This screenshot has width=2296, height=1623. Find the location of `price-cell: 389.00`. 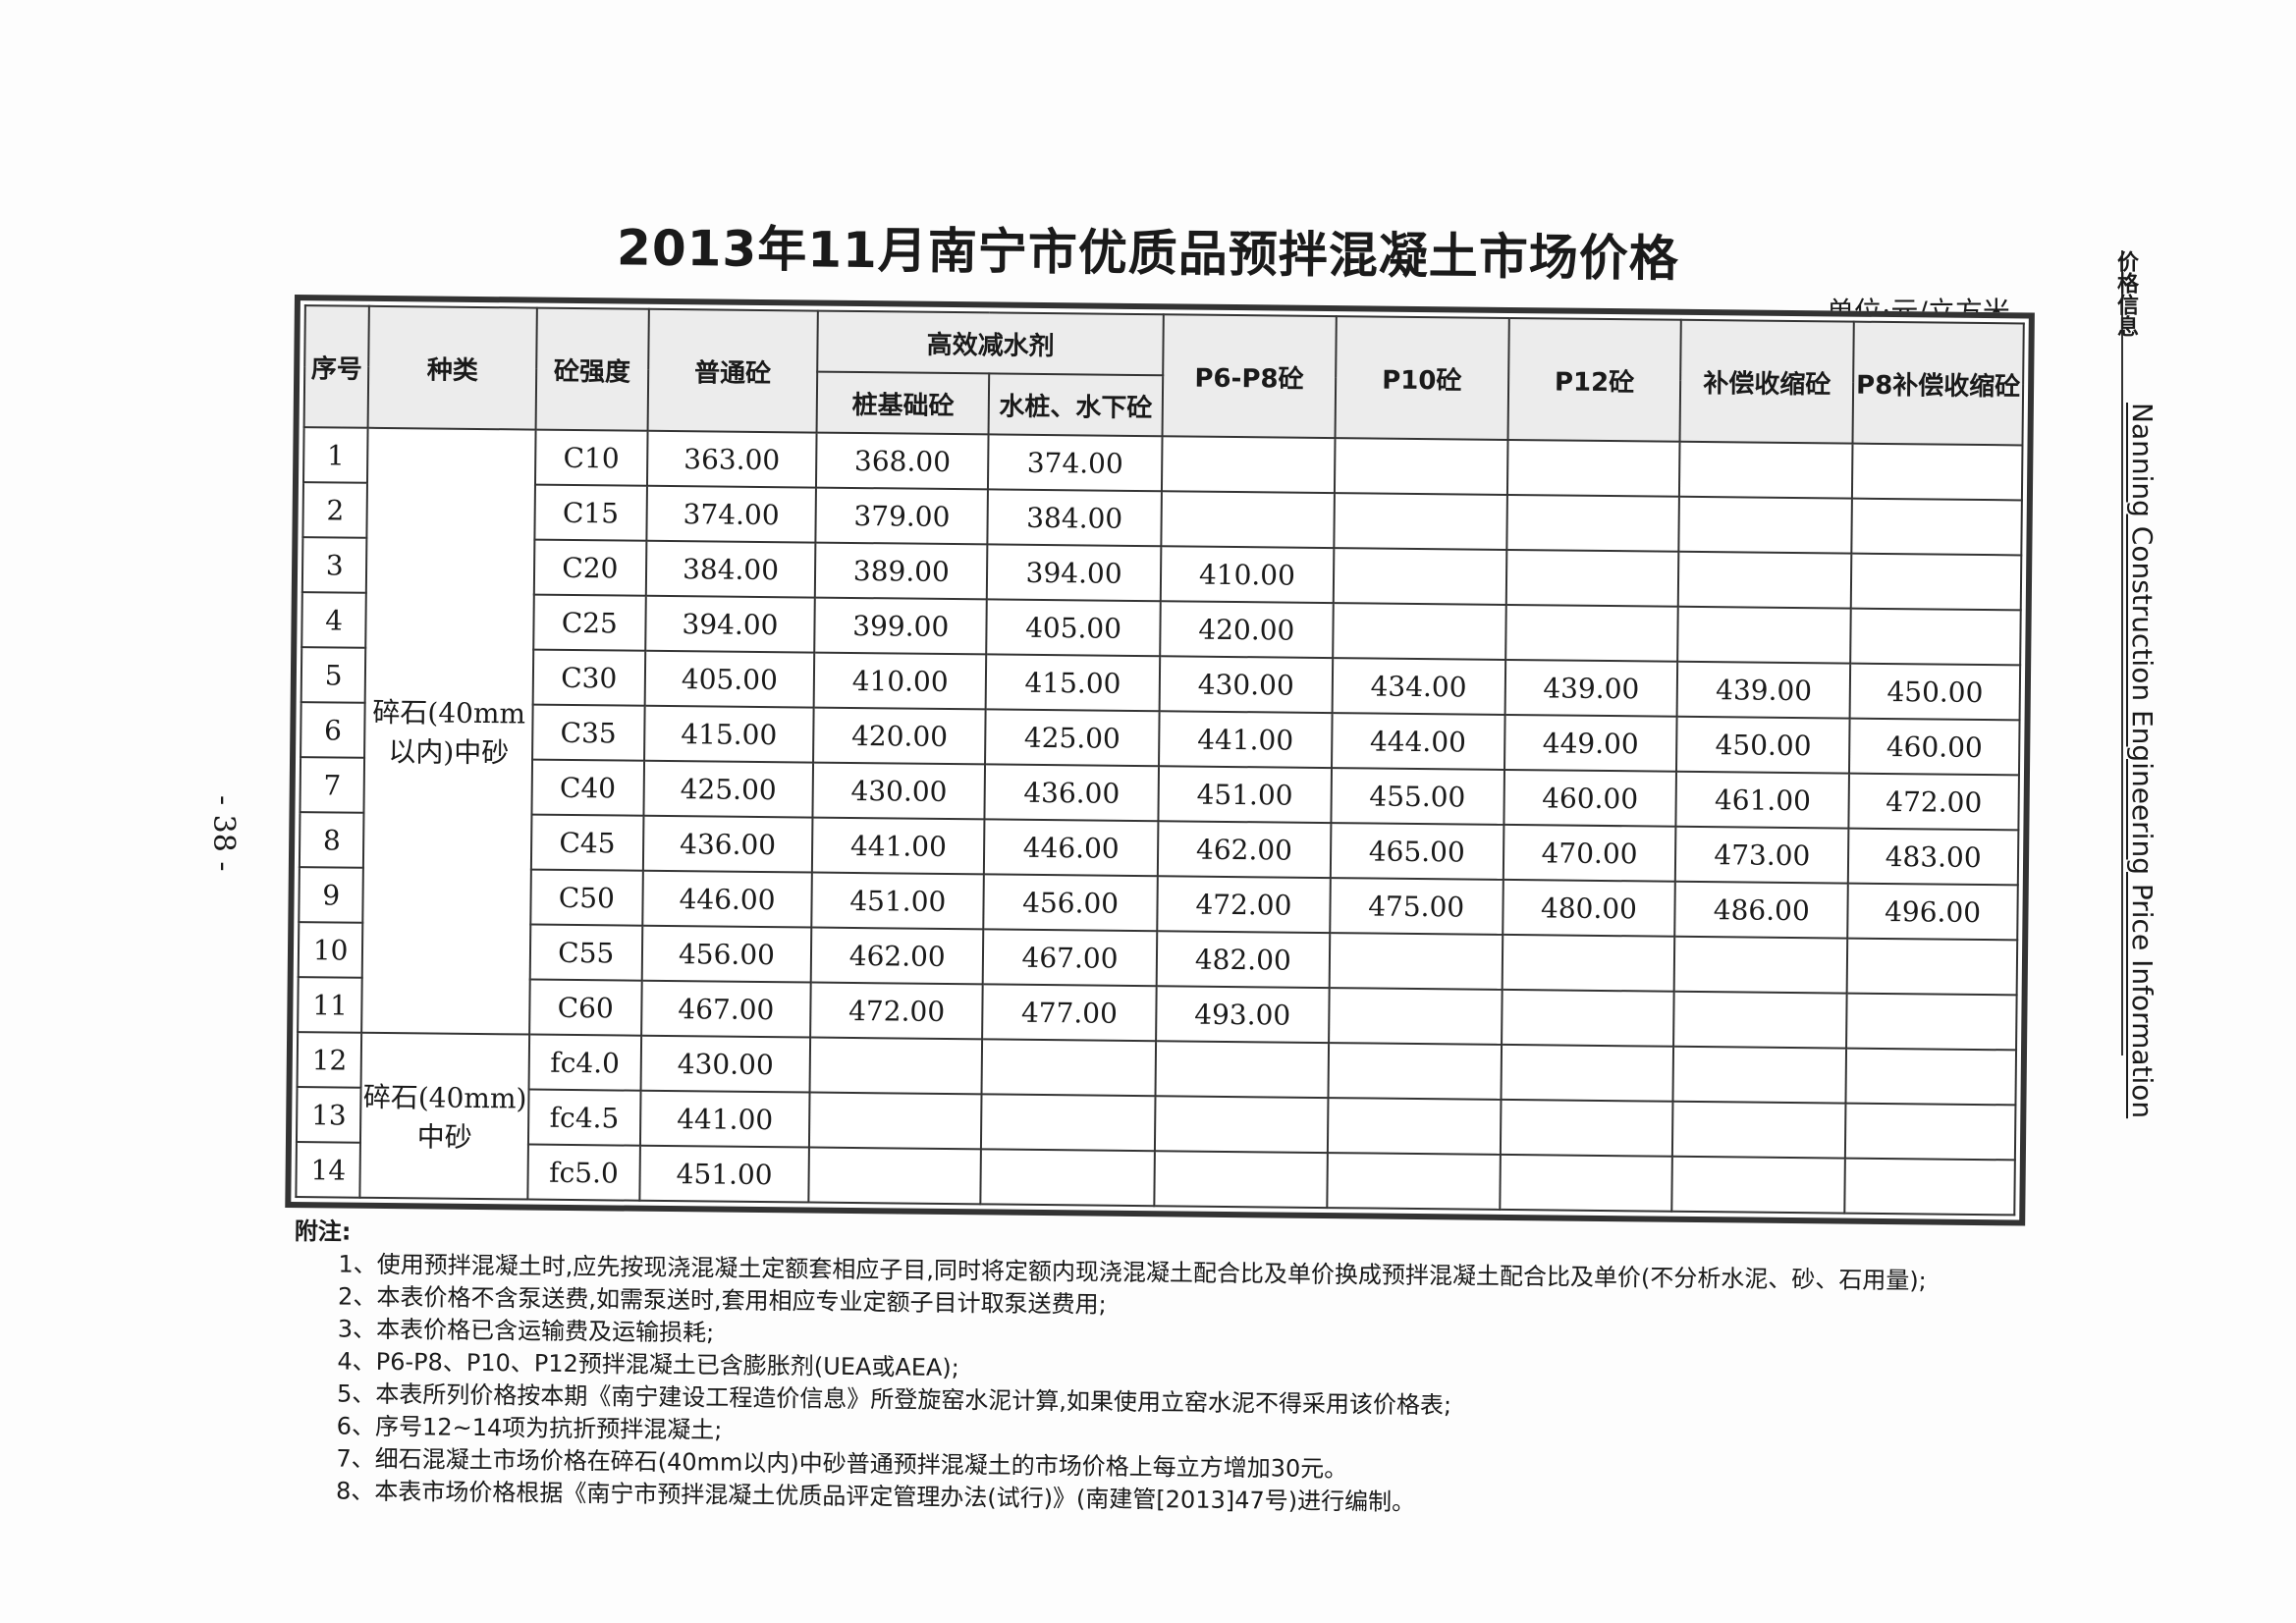

price-cell: 389.00 is located at coordinates (901, 571).